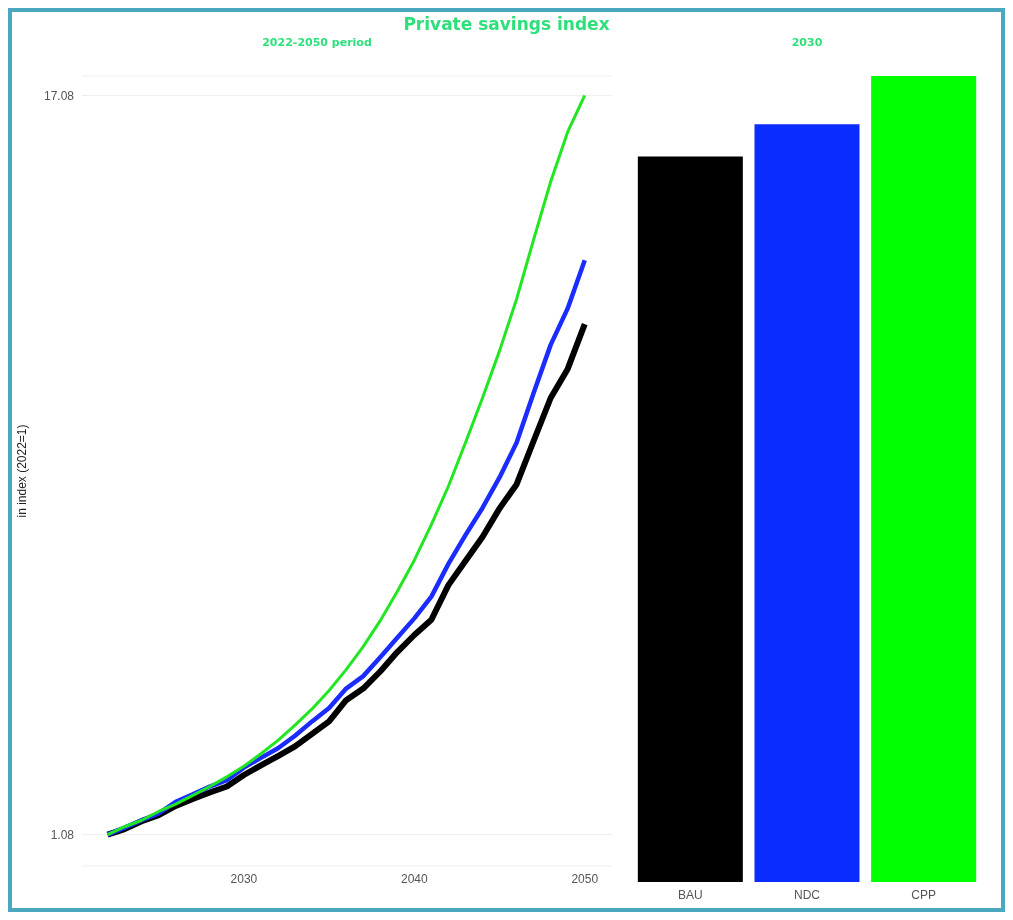  Describe the element at coordinates (807, 43) in the screenshot. I see `chart-title: 2030` at that location.